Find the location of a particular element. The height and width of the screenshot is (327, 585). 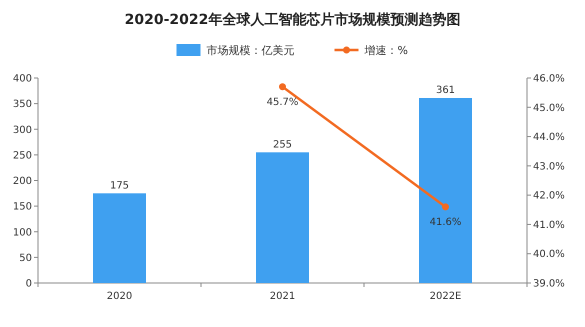

y-tick-label: 400 is located at coordinates (22, 79).